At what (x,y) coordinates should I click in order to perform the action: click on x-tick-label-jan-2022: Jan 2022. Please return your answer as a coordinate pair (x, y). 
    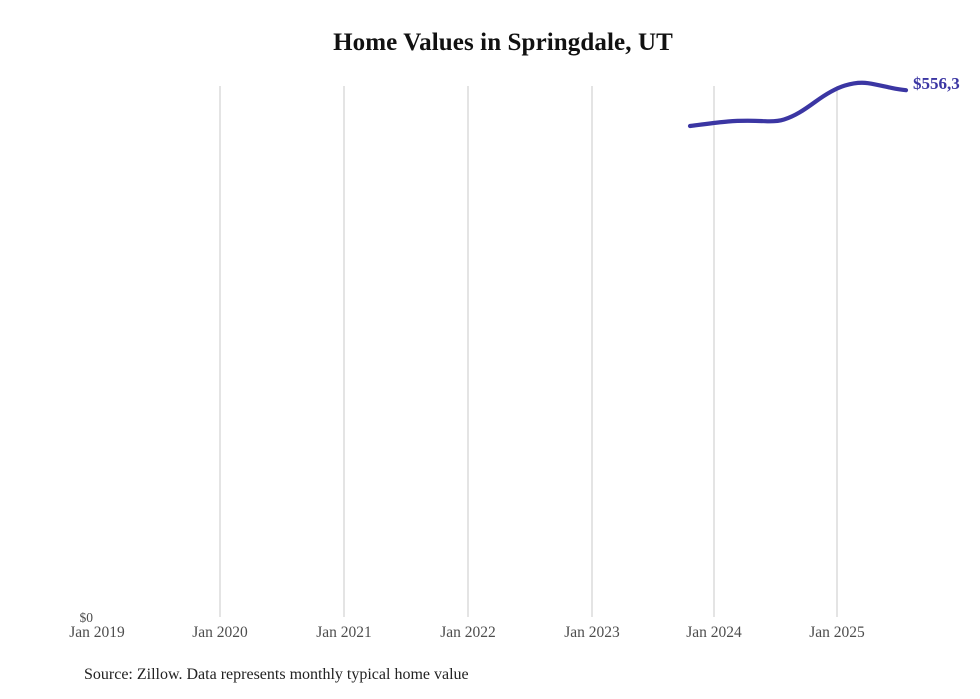
    Looking at the image, I should click on (468, 632).